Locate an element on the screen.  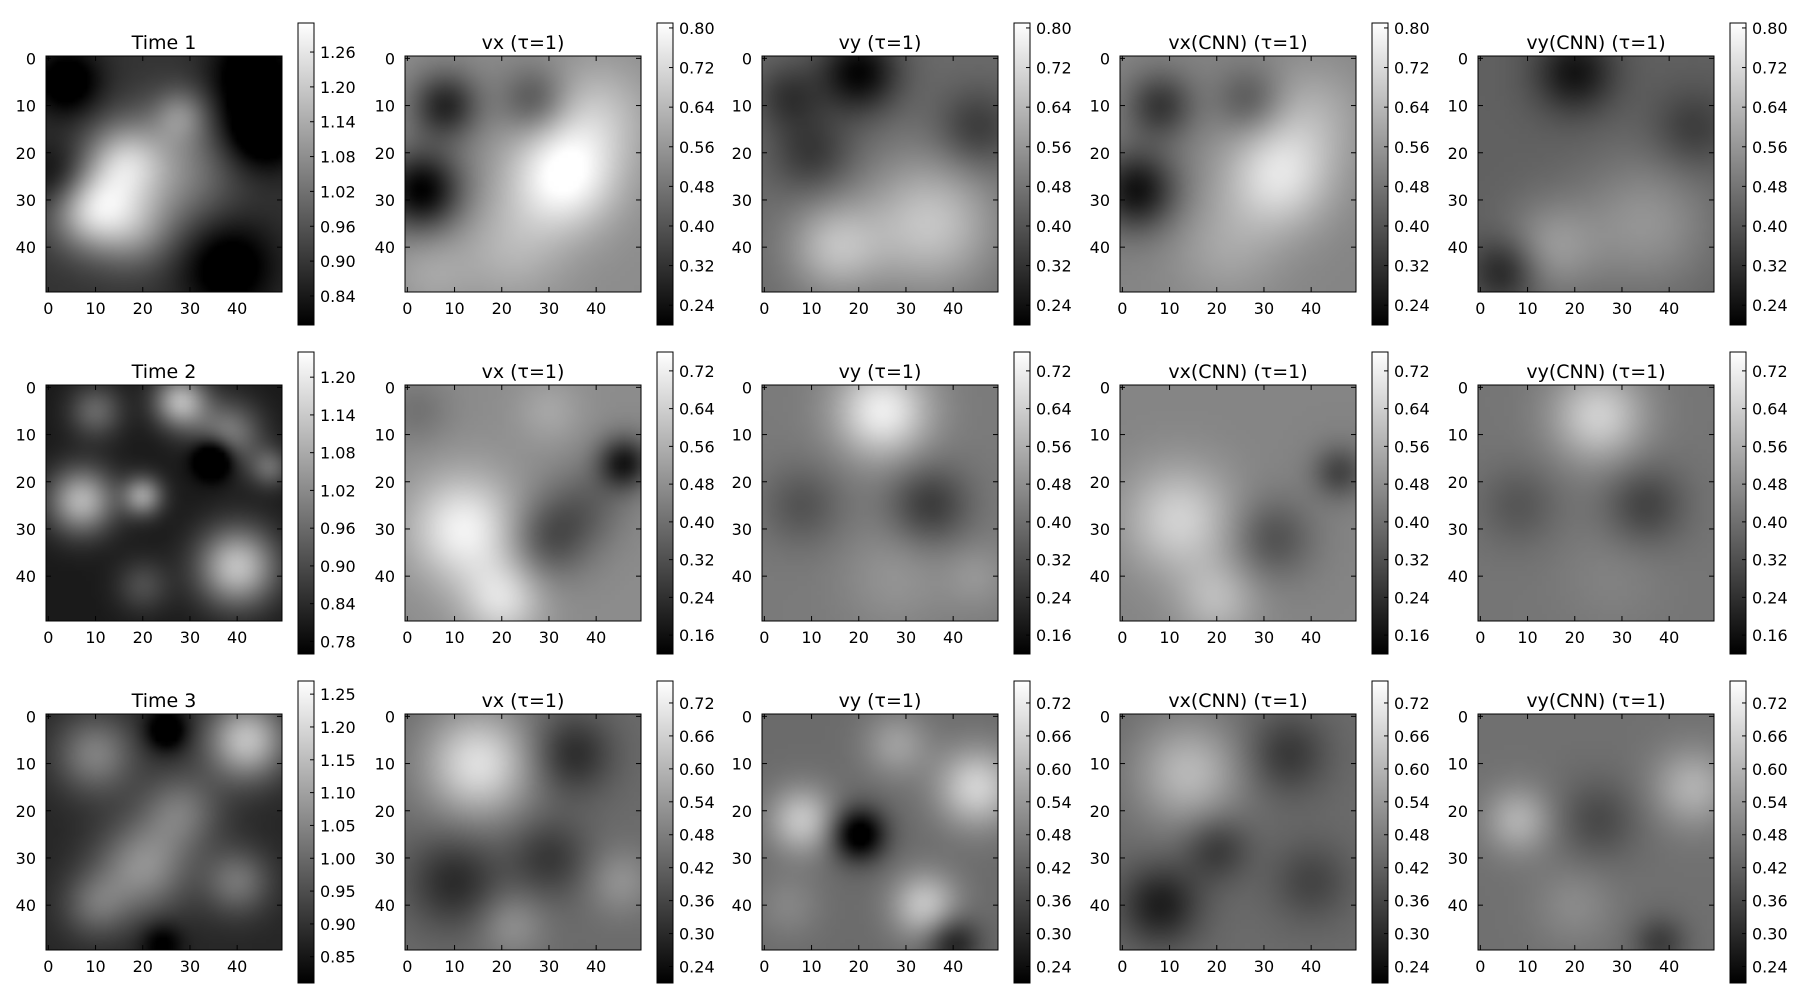
colorbar-tick-label: 0.64 is located at coordinates (697, 107).